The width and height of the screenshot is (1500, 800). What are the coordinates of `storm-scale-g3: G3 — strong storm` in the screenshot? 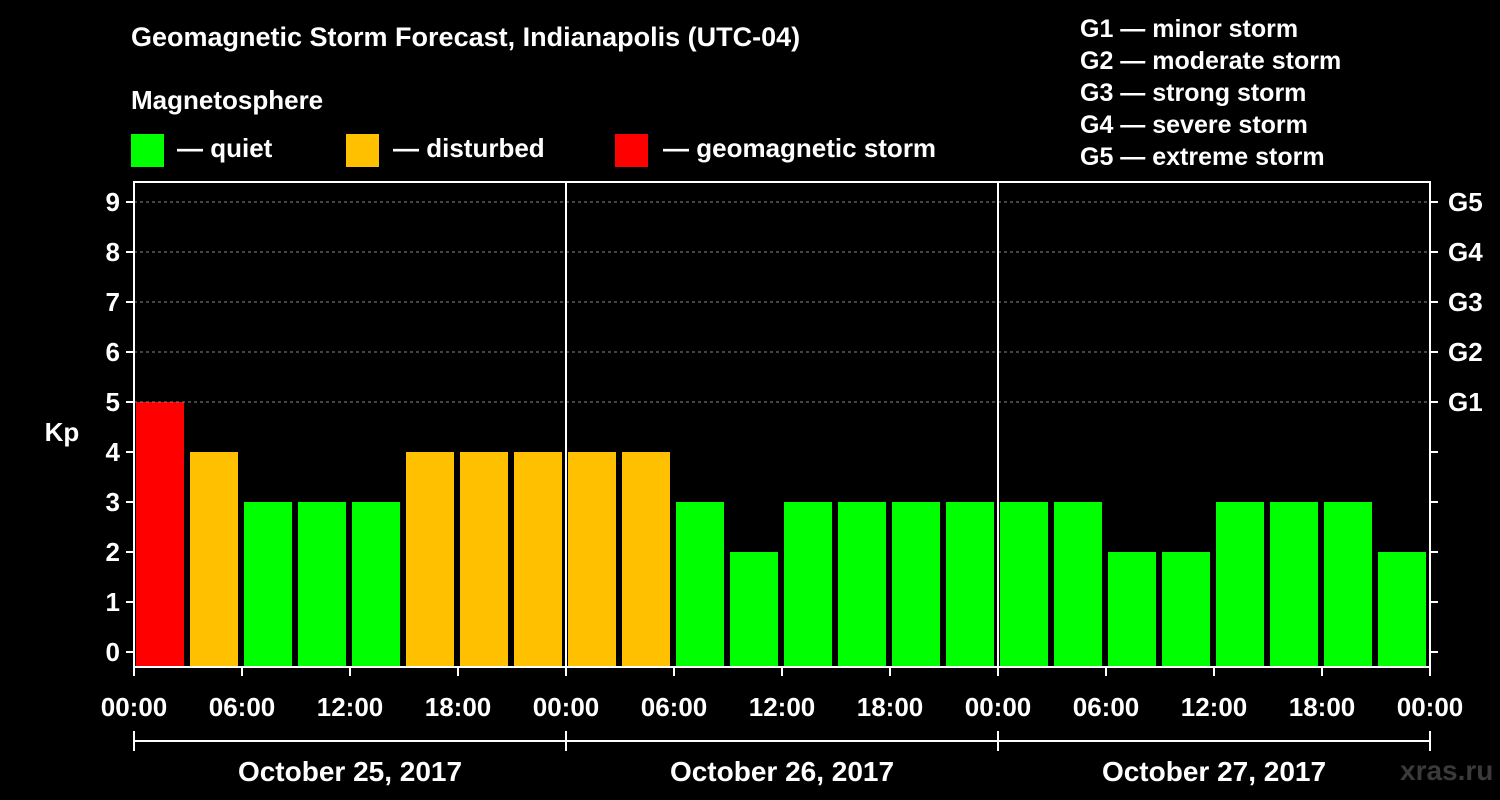 It's located at (1193, 93).